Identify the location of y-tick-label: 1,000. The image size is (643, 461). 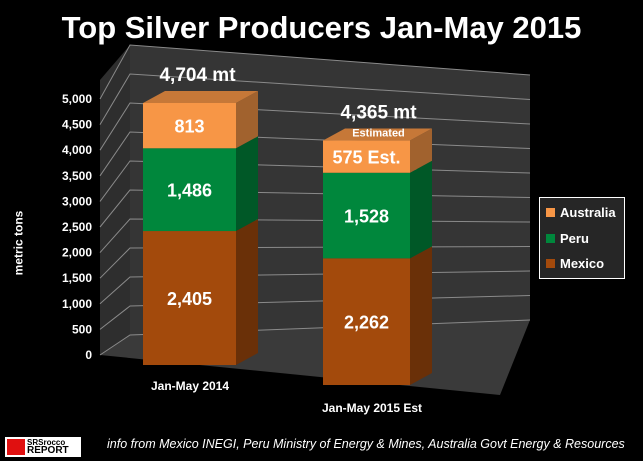
(77, 304).